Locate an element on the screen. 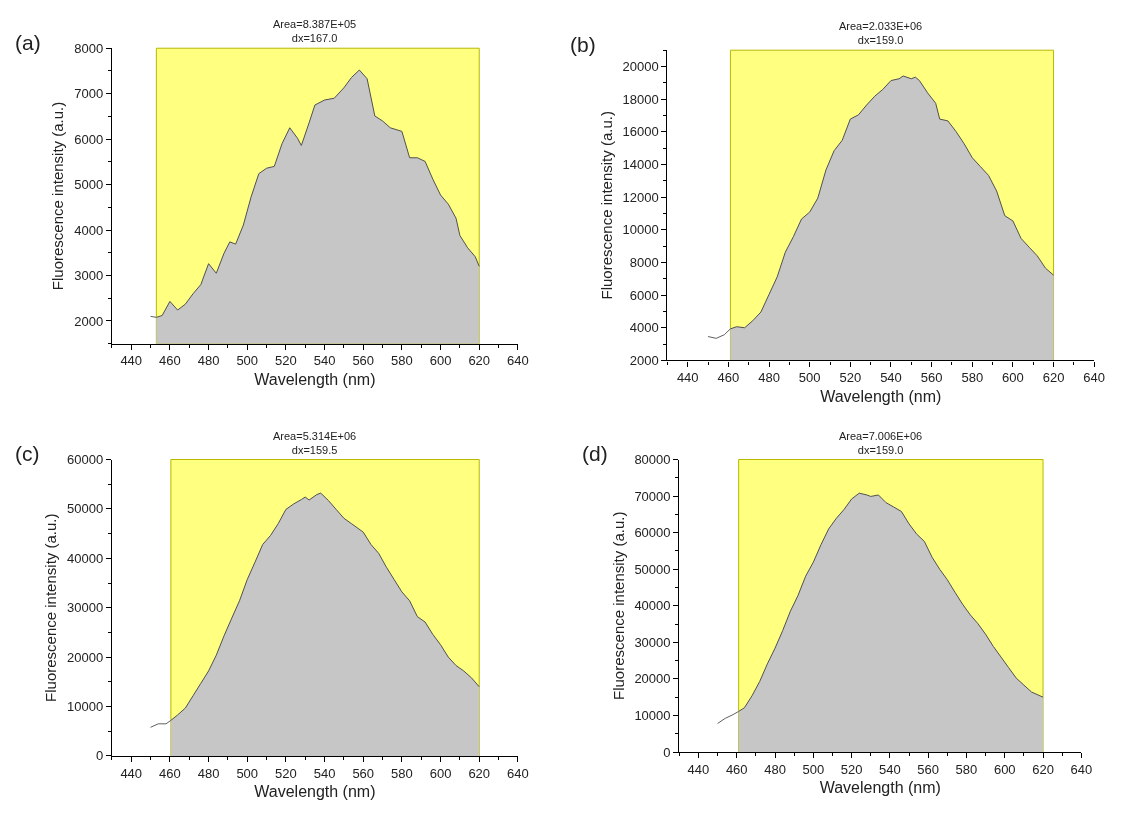  chart-title: Area=5.314E+06 is located at coordinates (315, 436).